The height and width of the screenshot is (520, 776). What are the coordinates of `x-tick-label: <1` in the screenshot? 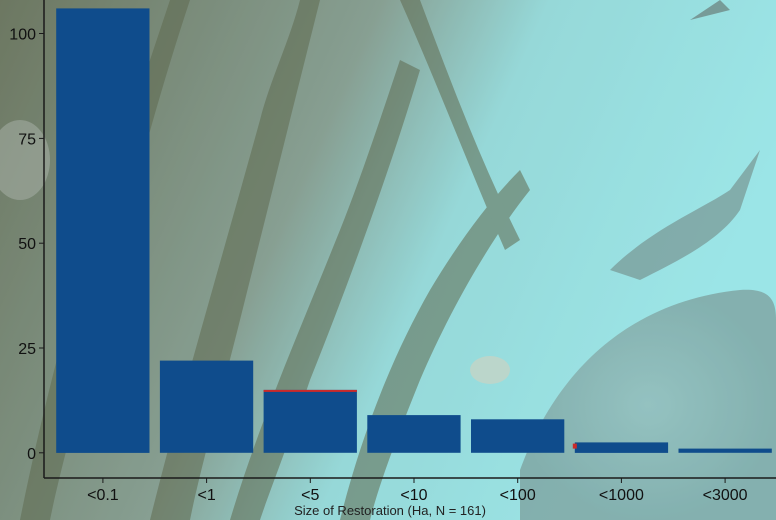 It's located at (206, 495).